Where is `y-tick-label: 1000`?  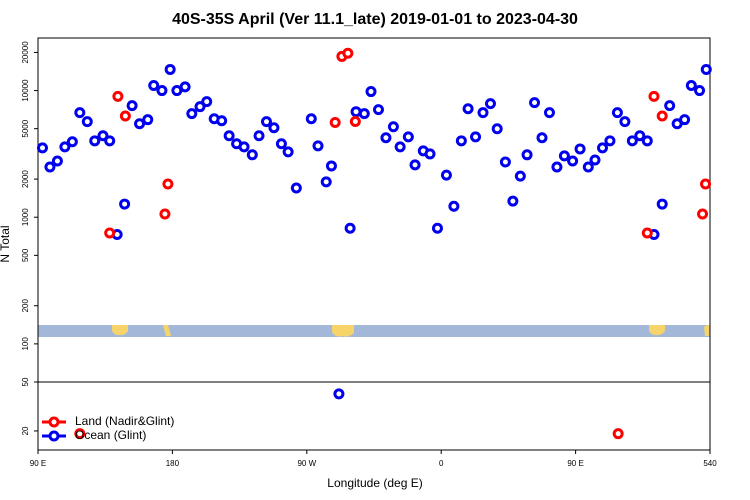 y-tick-label: 1000 is located at coordinates (25, 217).